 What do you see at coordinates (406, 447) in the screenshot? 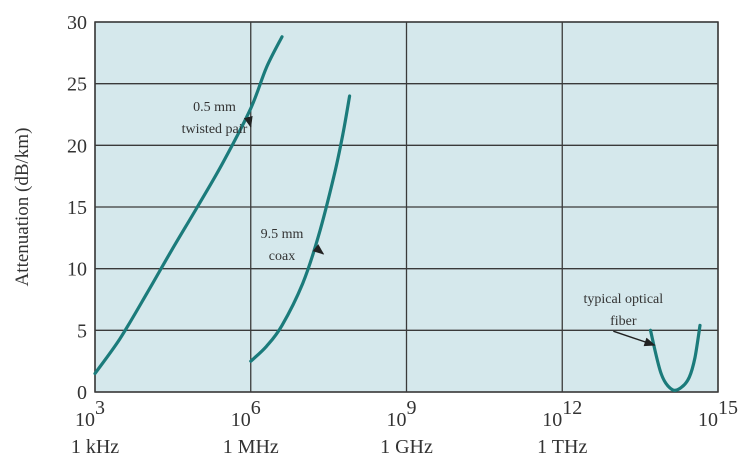
I see `x-tick-frequency: 1 GHz` at bounding box center [406, 447].